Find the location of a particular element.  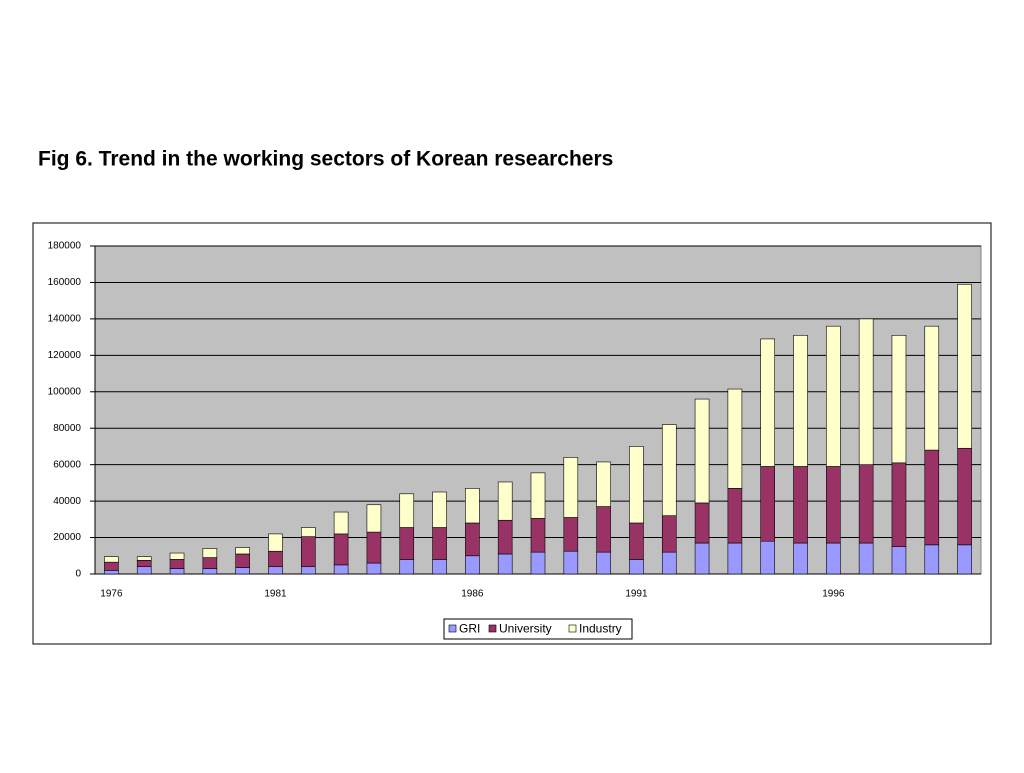

legend-label: University is located at coordinates (525, 629).